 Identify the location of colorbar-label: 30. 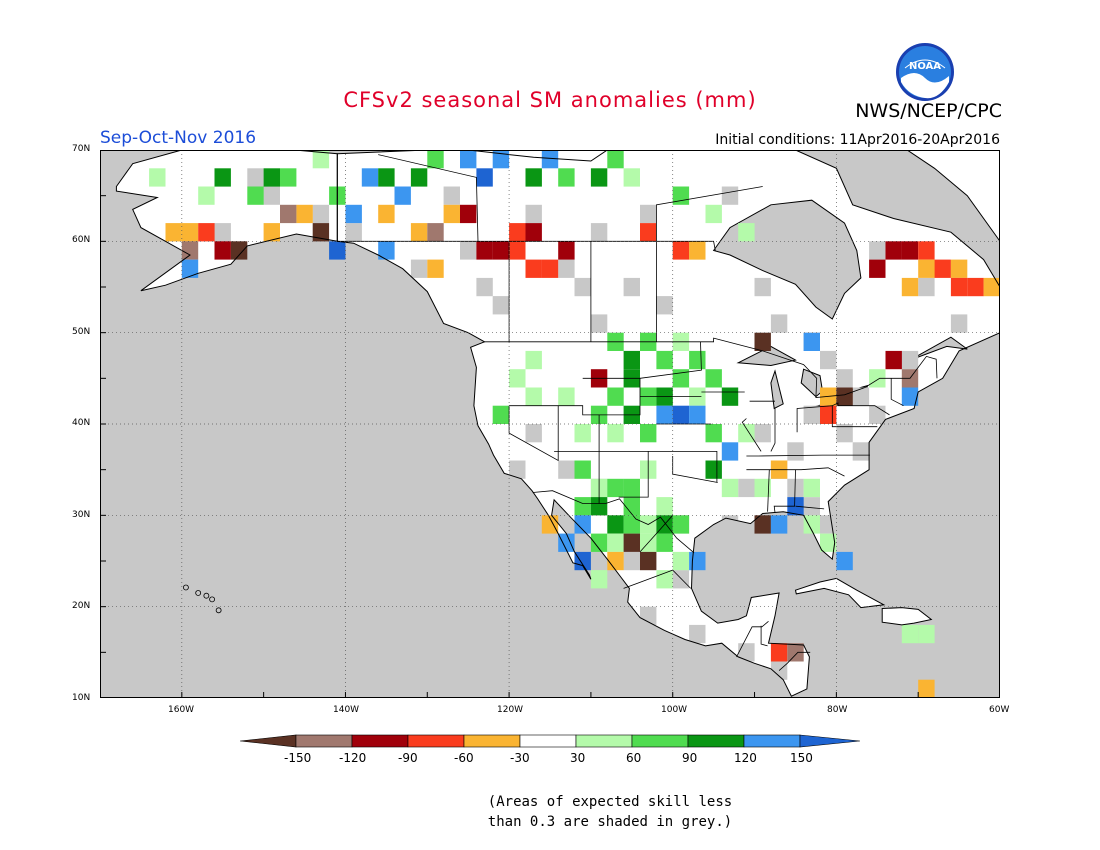
(578, 758).